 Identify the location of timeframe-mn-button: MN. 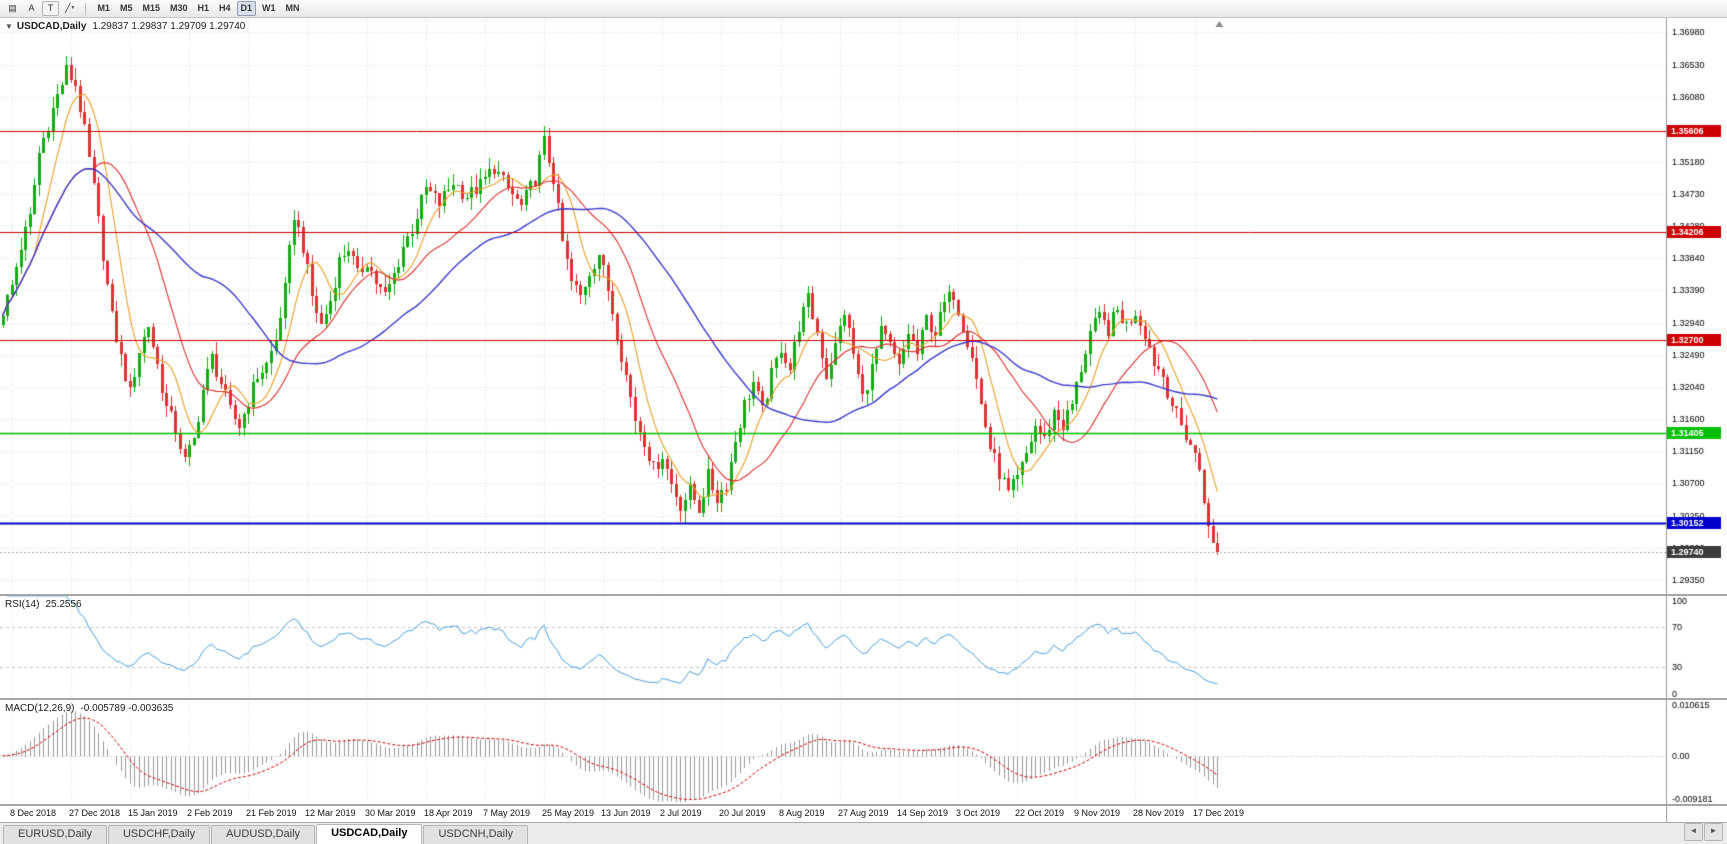
(293, 8).